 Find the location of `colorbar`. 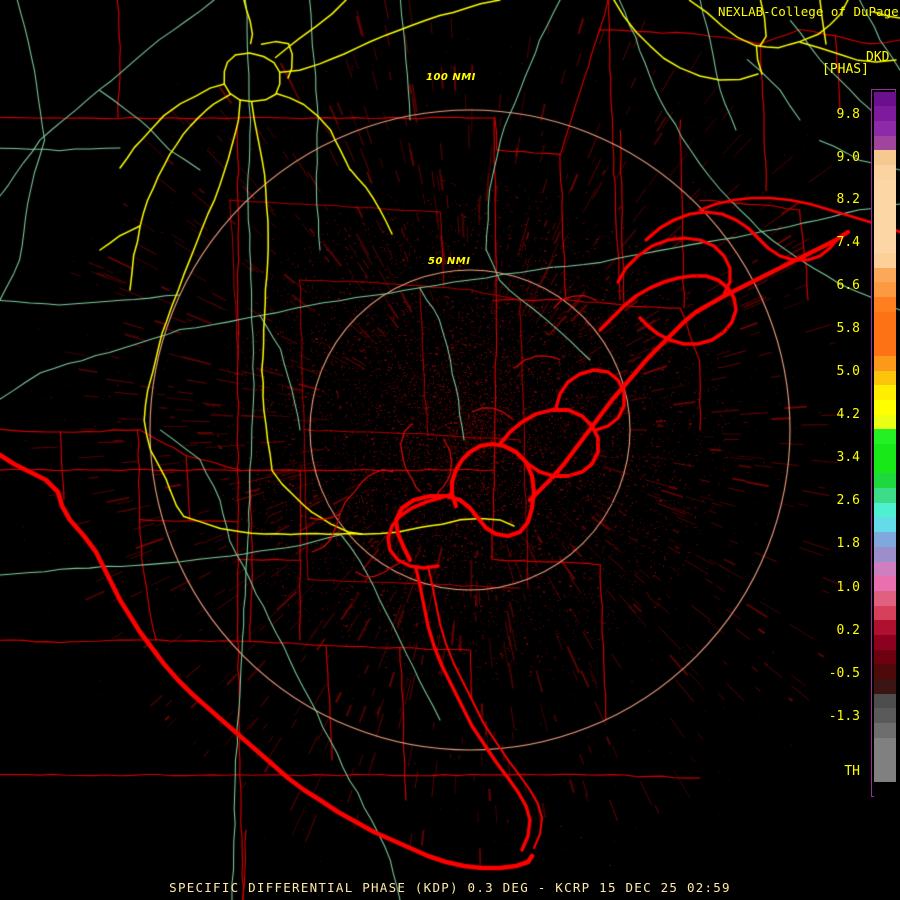

colorbar is located at coordinates (883, 443).